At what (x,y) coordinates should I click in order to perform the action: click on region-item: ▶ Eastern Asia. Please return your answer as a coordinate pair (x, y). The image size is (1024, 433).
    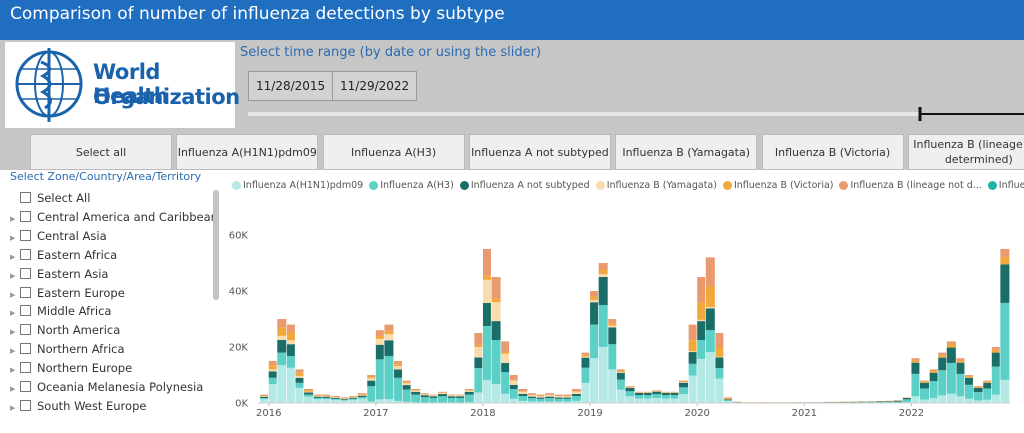
    Looking at the image, I should click on (59, 274).